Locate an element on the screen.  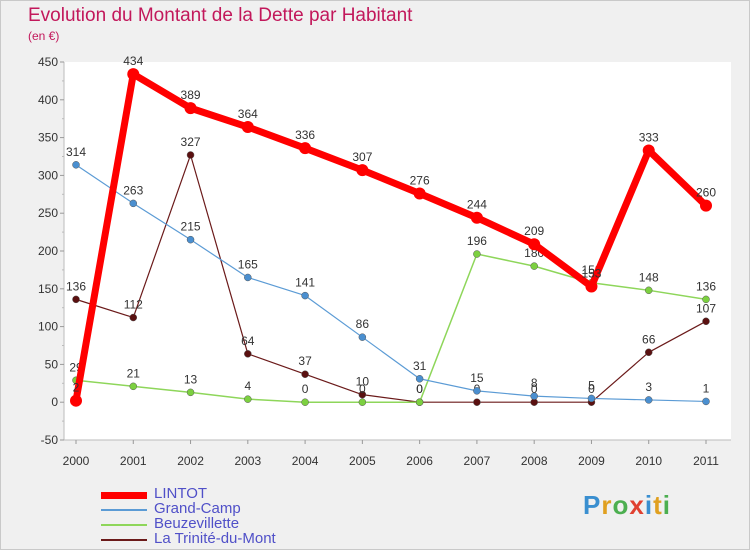
data-label-grand-camp: 15 is located at coordinates (477, 378).